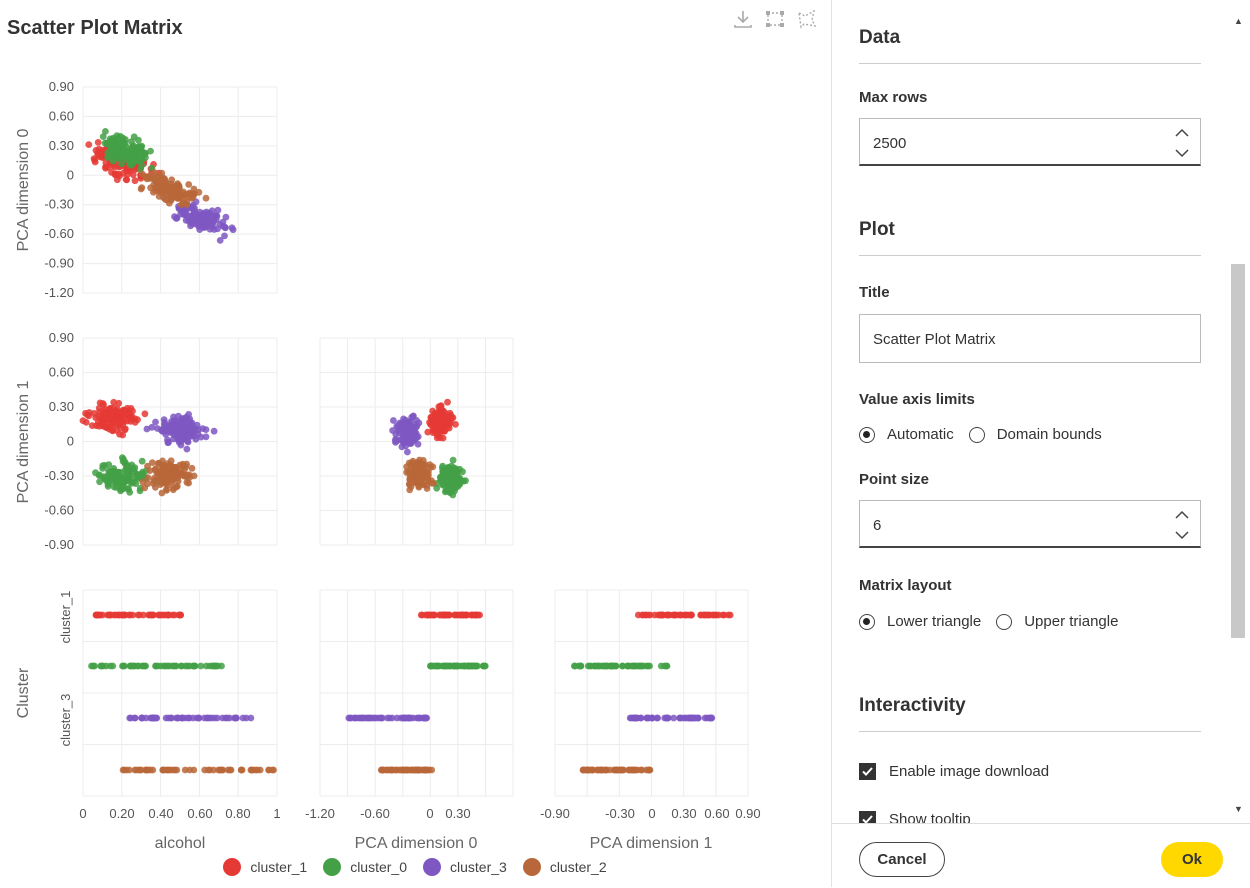 The image size is (1250, 888). I want to click on radio-automatic-label: Automatic, so click(920, 434).